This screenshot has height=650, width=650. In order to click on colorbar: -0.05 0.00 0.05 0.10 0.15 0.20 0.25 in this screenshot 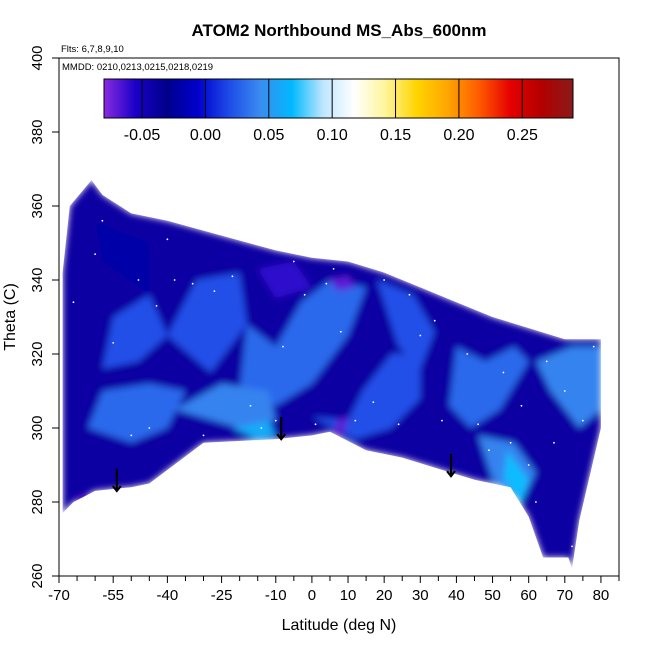, I will do `click(338, 111)`.